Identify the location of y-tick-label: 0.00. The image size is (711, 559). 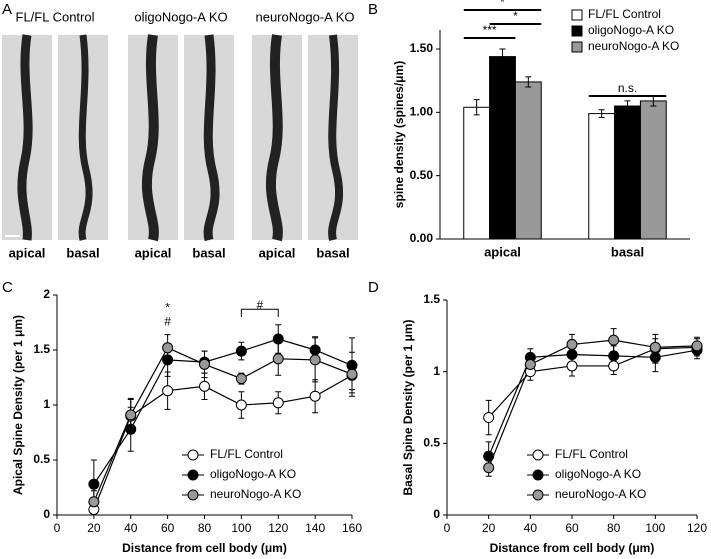
(422, 238).